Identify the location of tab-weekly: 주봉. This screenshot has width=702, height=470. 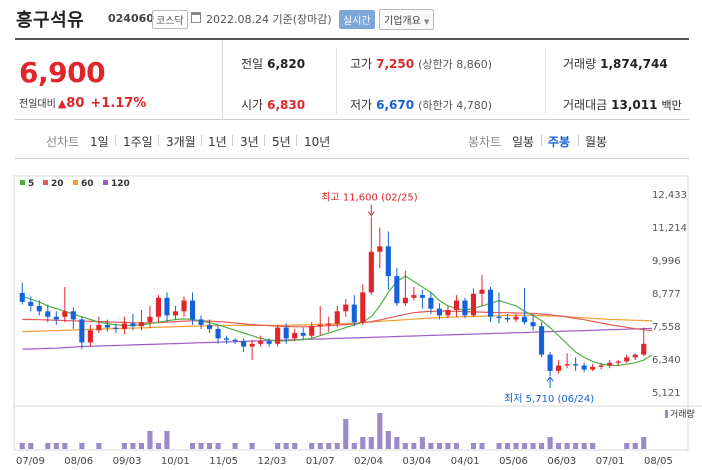
(559, 142).